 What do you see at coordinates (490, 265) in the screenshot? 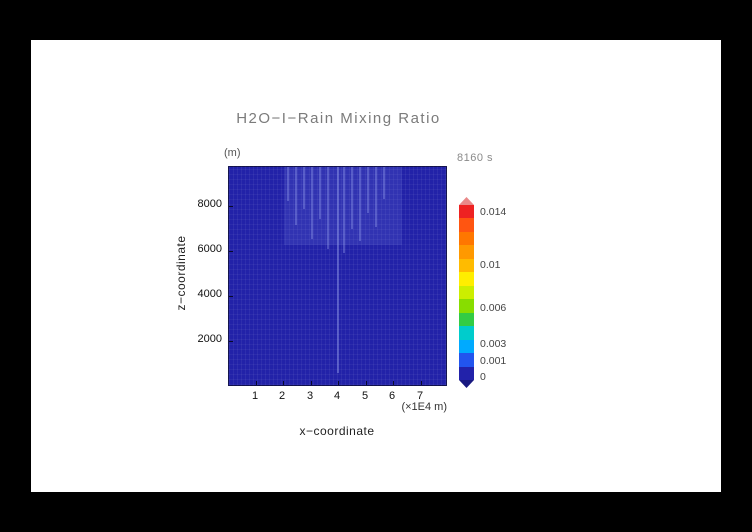
I see `colorbar-label-001: 0.01` at bounding box center [490, 265].